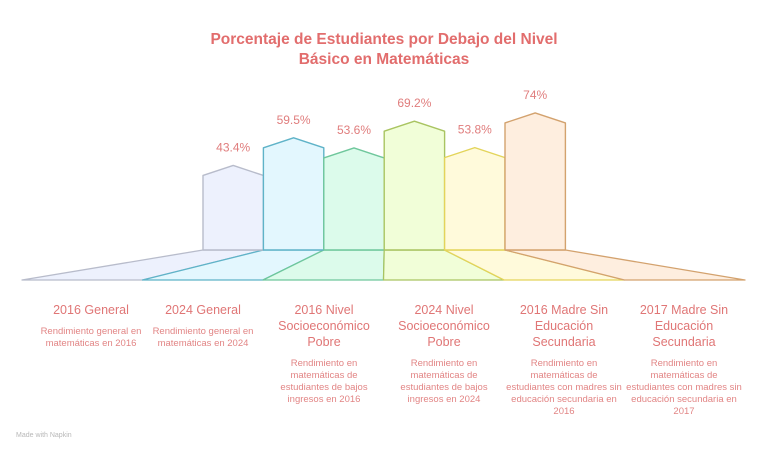 The image size is (768, 453). Describe the element at coordinates (294, 120) in the screenshot. I see `value-label: 59.5%` at that location.